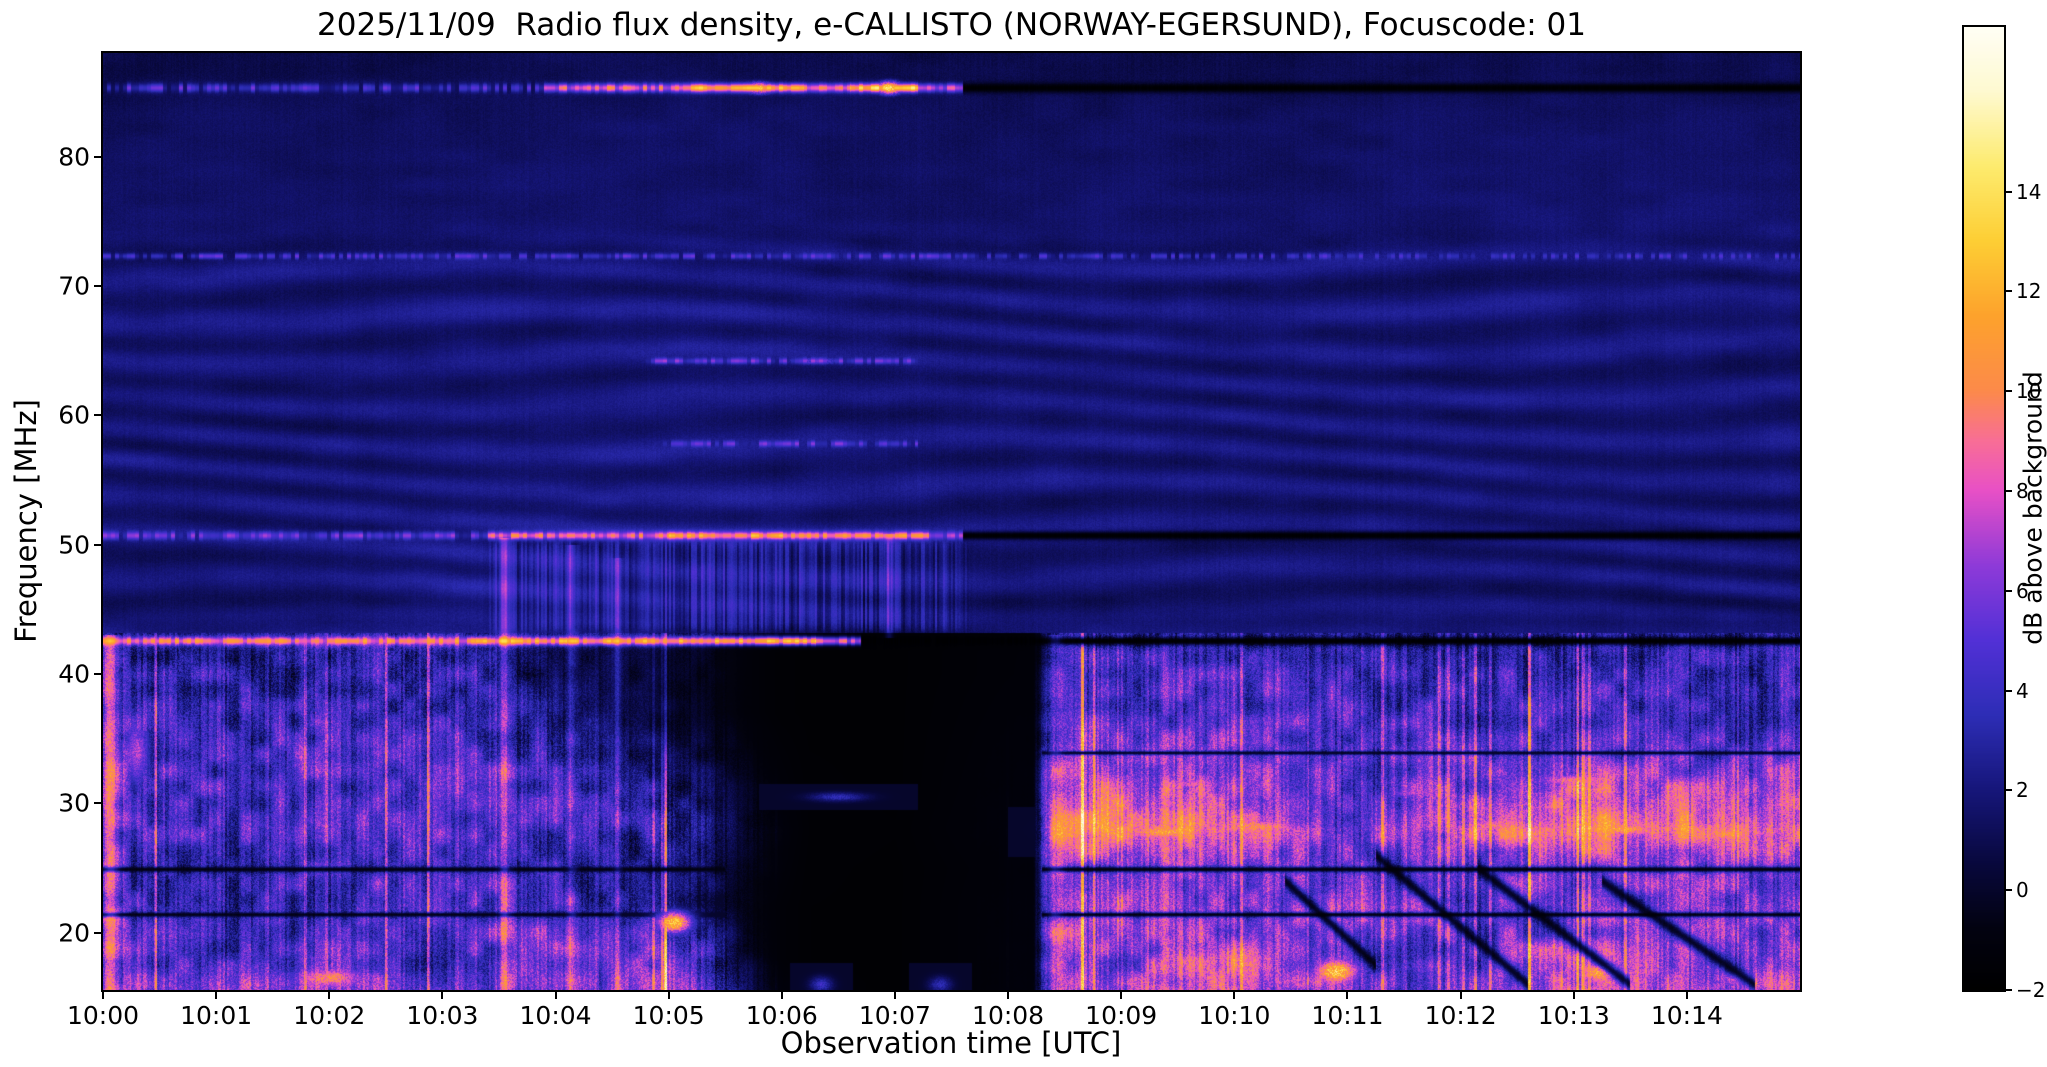 Image resolution: width=2047 pixels, height=1067 pixels. What do you see at coordinates (329, 1015) in the screenshot?
I see `x-tick-label: 10:02` at bounding box center [329, 1015].